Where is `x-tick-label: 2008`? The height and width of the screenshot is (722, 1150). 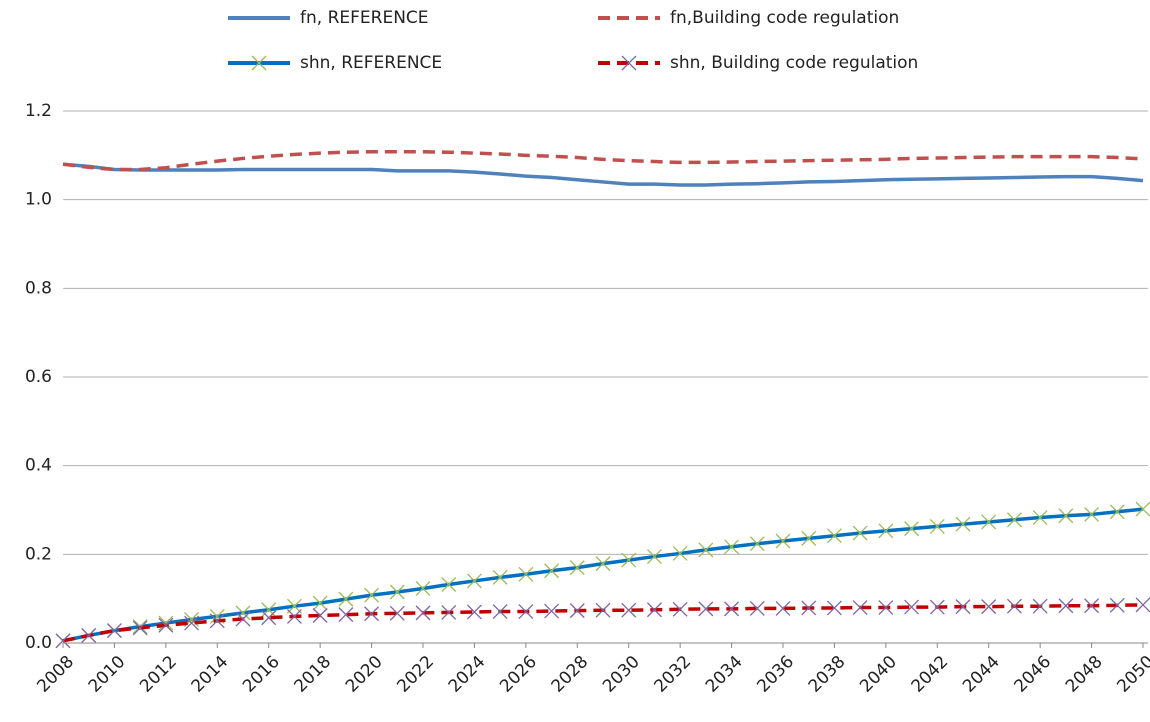
x-tick-label: 2008 is located at coordinates (55, 674).